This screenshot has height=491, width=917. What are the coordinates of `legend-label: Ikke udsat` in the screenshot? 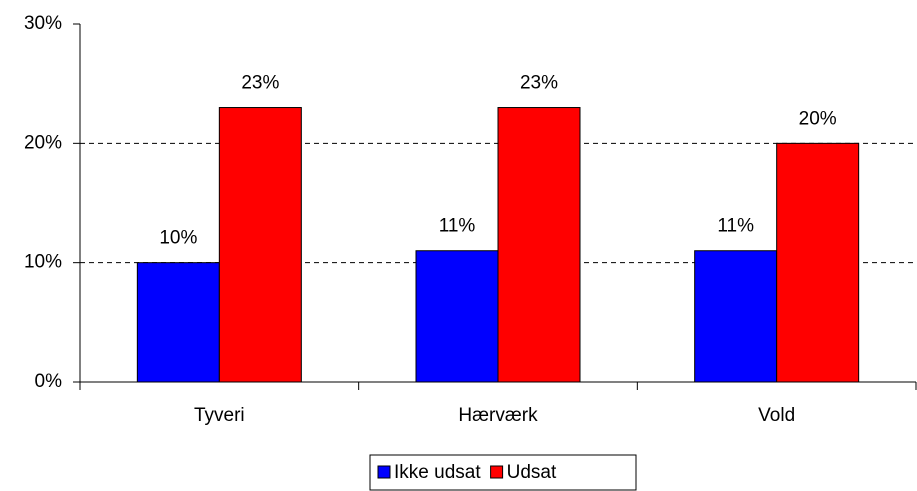 It's located at (437, 472).